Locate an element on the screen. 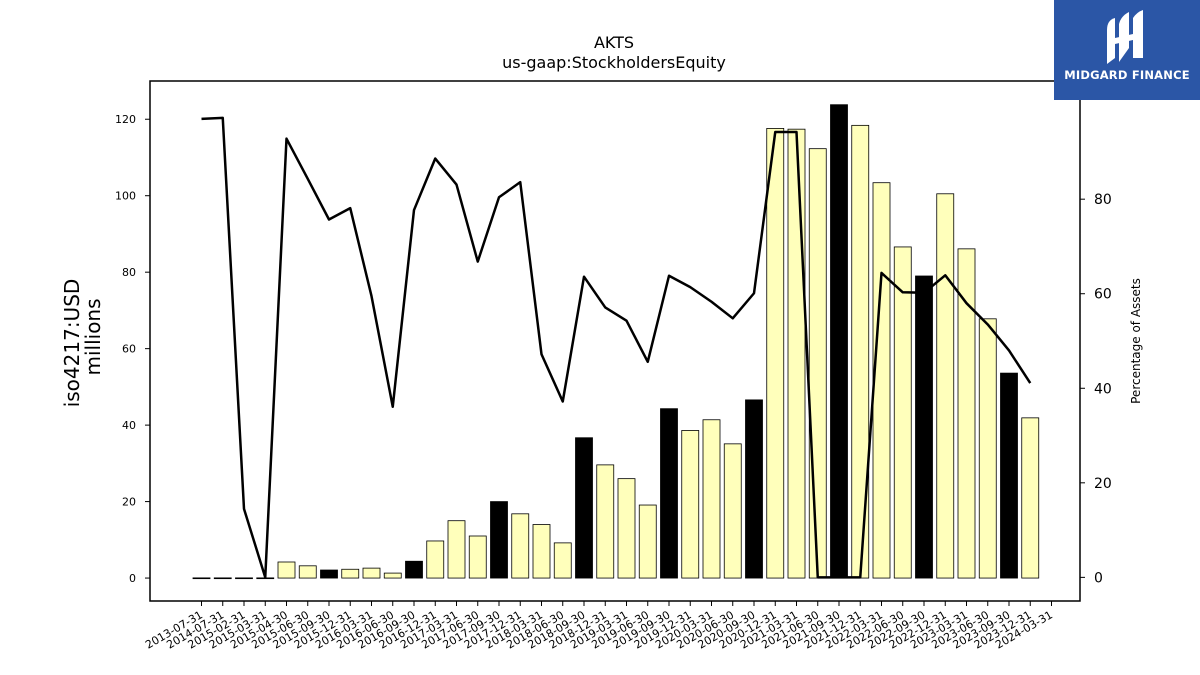 The height and width of the screenshot is (675, 1200). chart-subtitle: us-gaap:StockholdersEquity is located at coordinates (614, 62).